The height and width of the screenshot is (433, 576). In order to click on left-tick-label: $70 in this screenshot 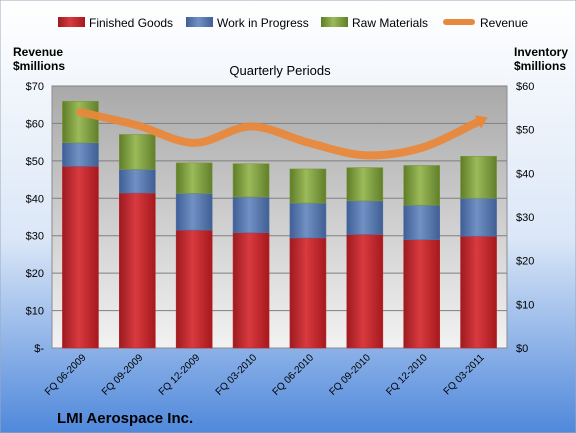, I will do `click(35, 87)`.